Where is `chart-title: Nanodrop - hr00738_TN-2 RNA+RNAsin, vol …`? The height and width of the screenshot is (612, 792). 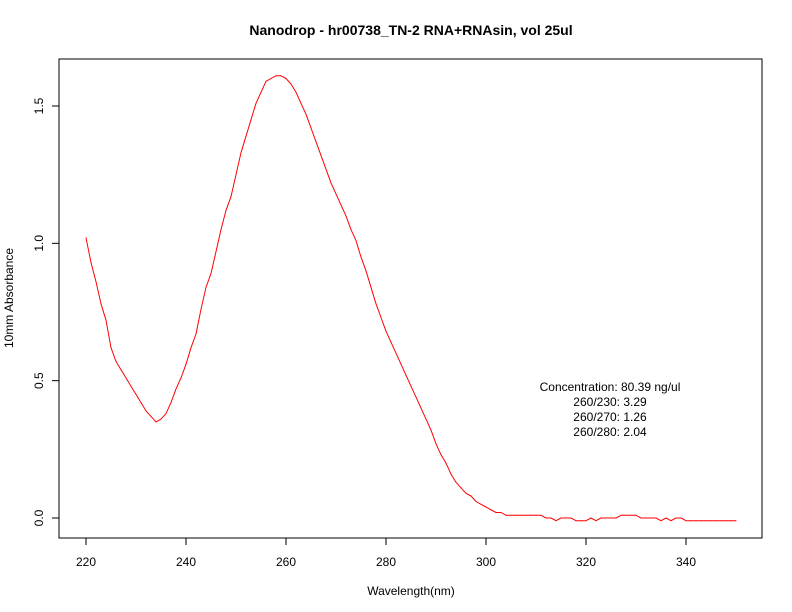 chart-title: Nanodrop - hr00738_TN-2 RNA+RNAsin, vol … is located at coordinates (410, 30).